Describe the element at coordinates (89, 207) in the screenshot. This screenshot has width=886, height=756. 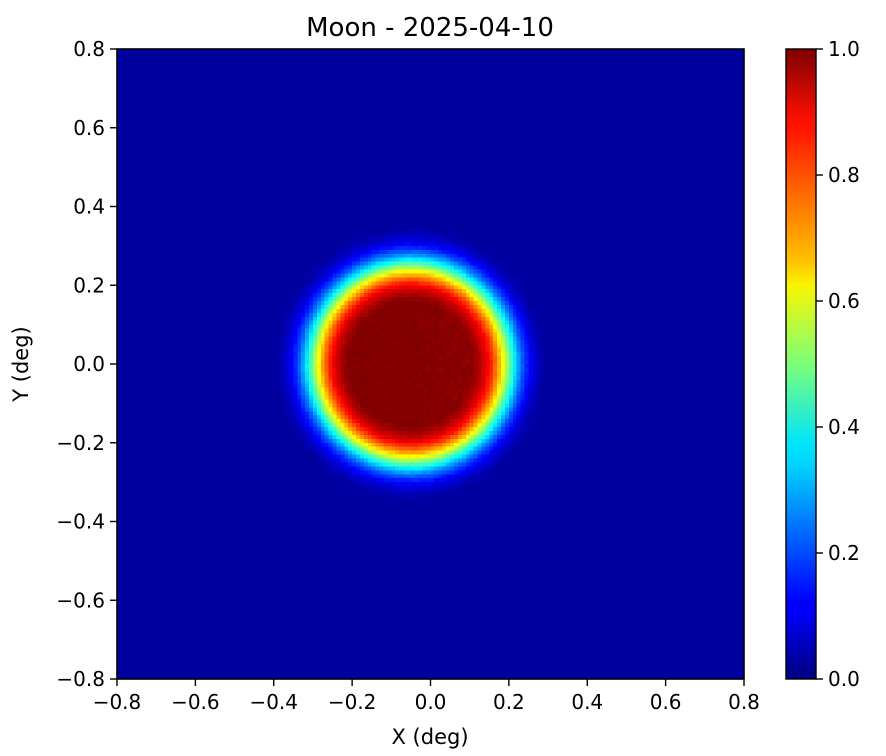
I see `y-tick-label: 0.4` at that location.